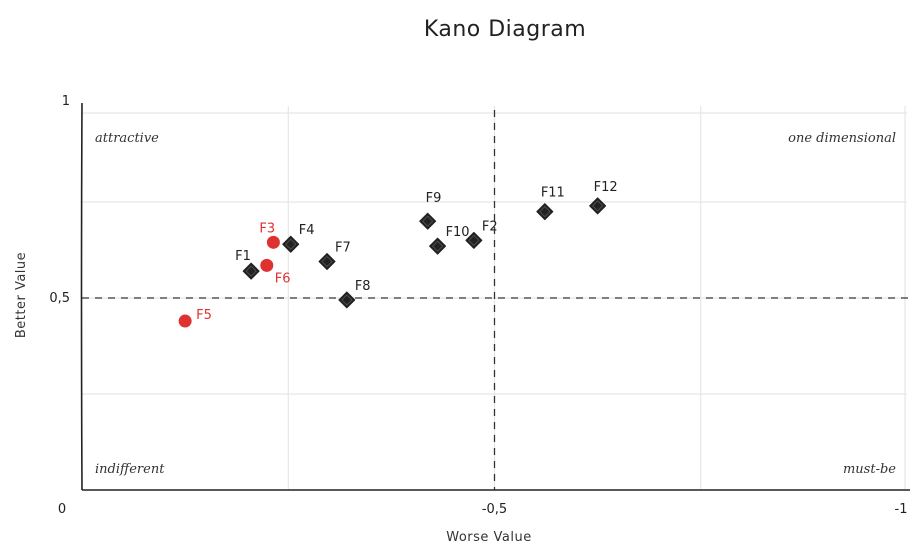 The height and width of the screenshot is (555, 918). I want to click on point-label: F11, so click(553, 193).